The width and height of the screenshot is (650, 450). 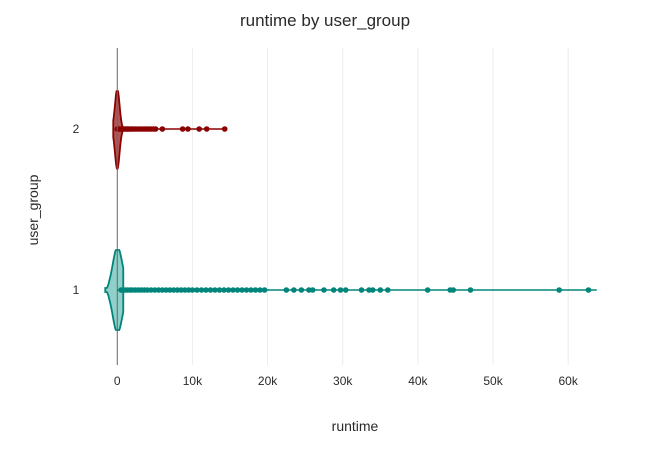 I want to click on y-tick-label-2: 2, so click(x=76, y=129).